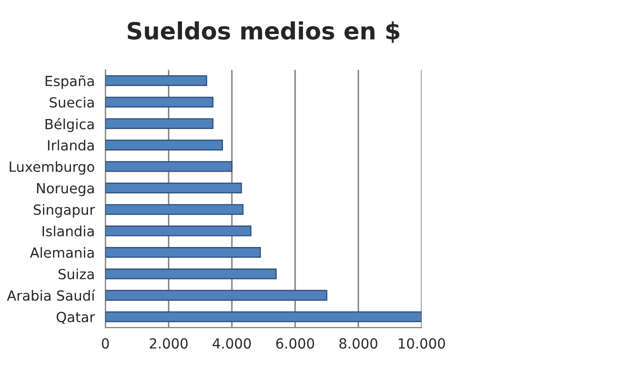  Describe the element at coordinates (62, 252) in the screenshot. I see `y-tick-label: Alemania` at that location.